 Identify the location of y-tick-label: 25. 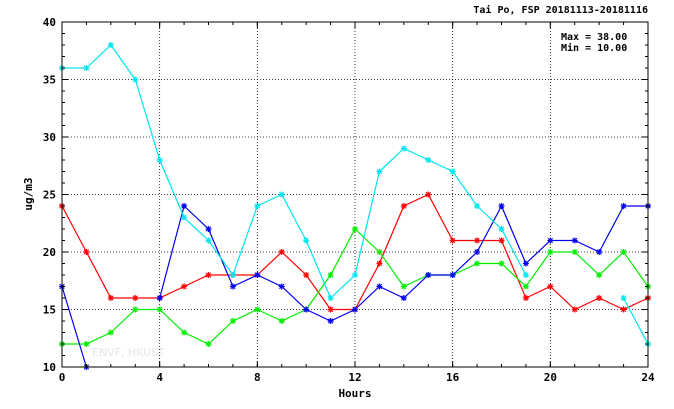
(49, 195).